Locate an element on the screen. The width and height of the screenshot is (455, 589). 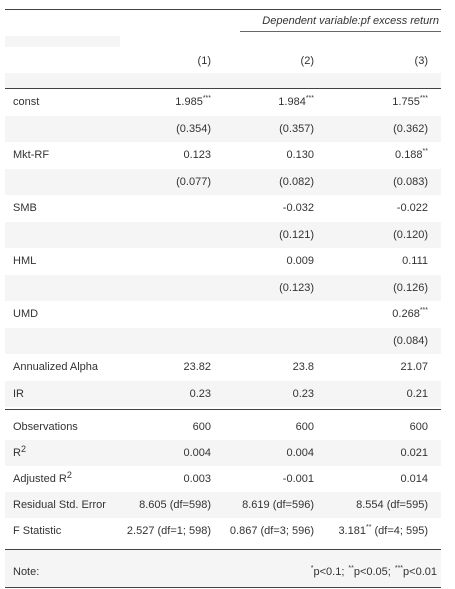
cell: 2.527 (df=1; 598) is located at coordinates (169, 531).